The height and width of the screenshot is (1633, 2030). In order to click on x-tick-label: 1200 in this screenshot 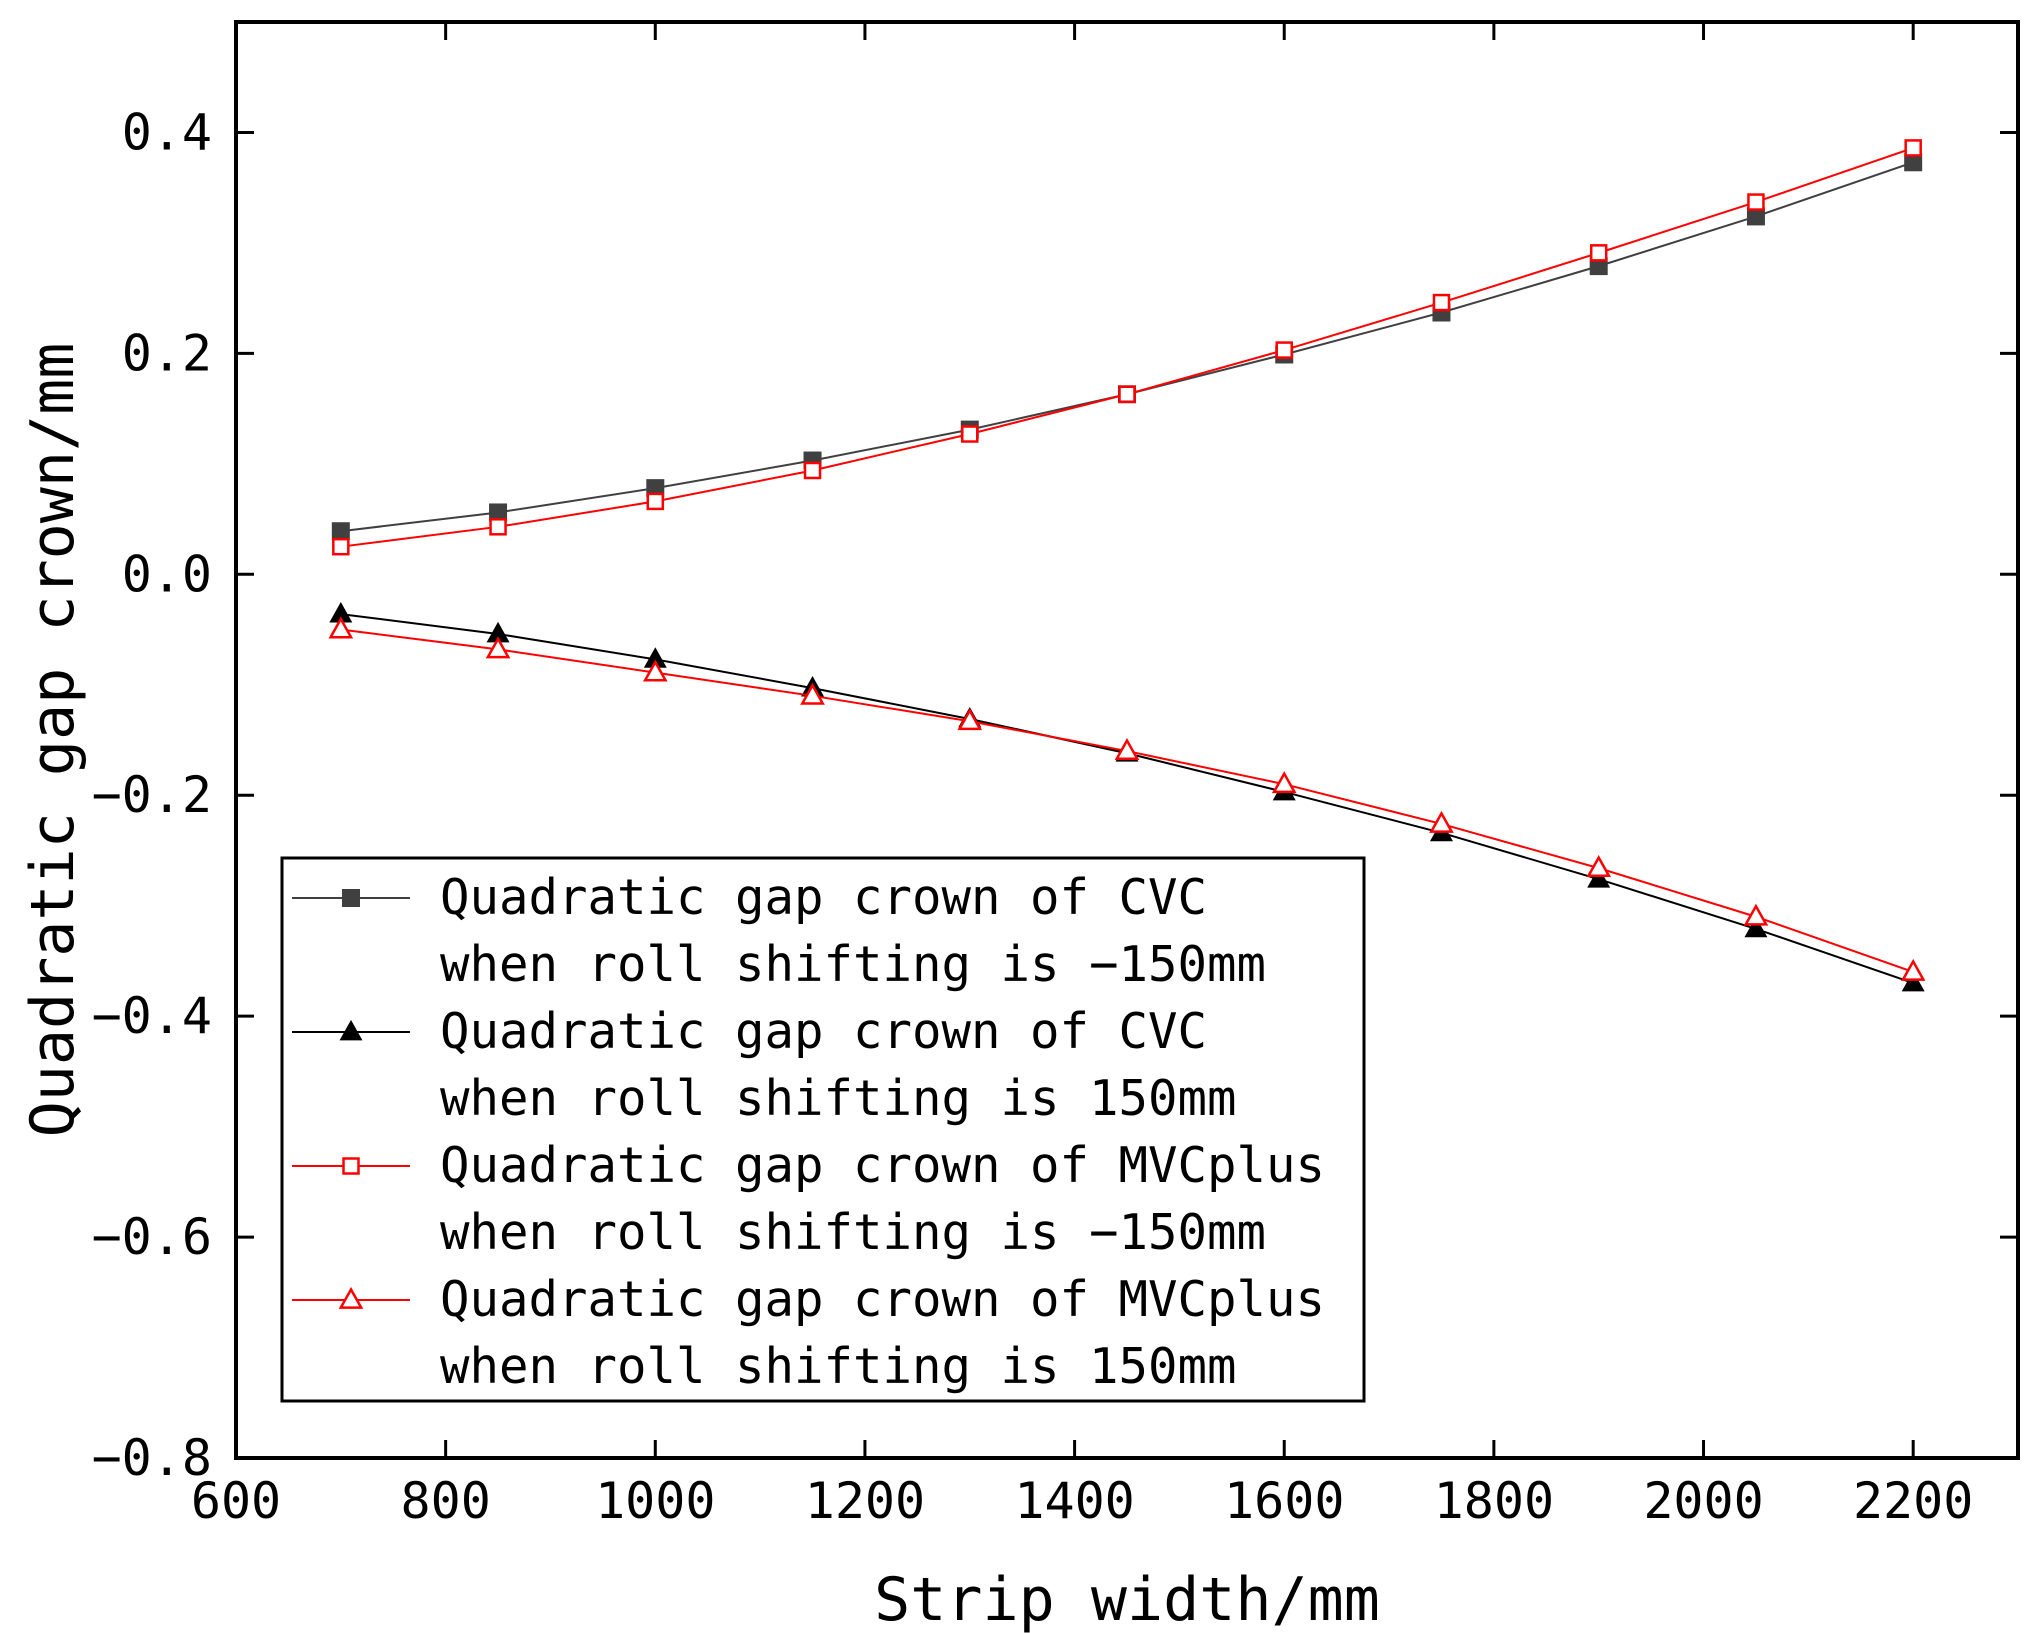, I will do `click(865, 1501)`.